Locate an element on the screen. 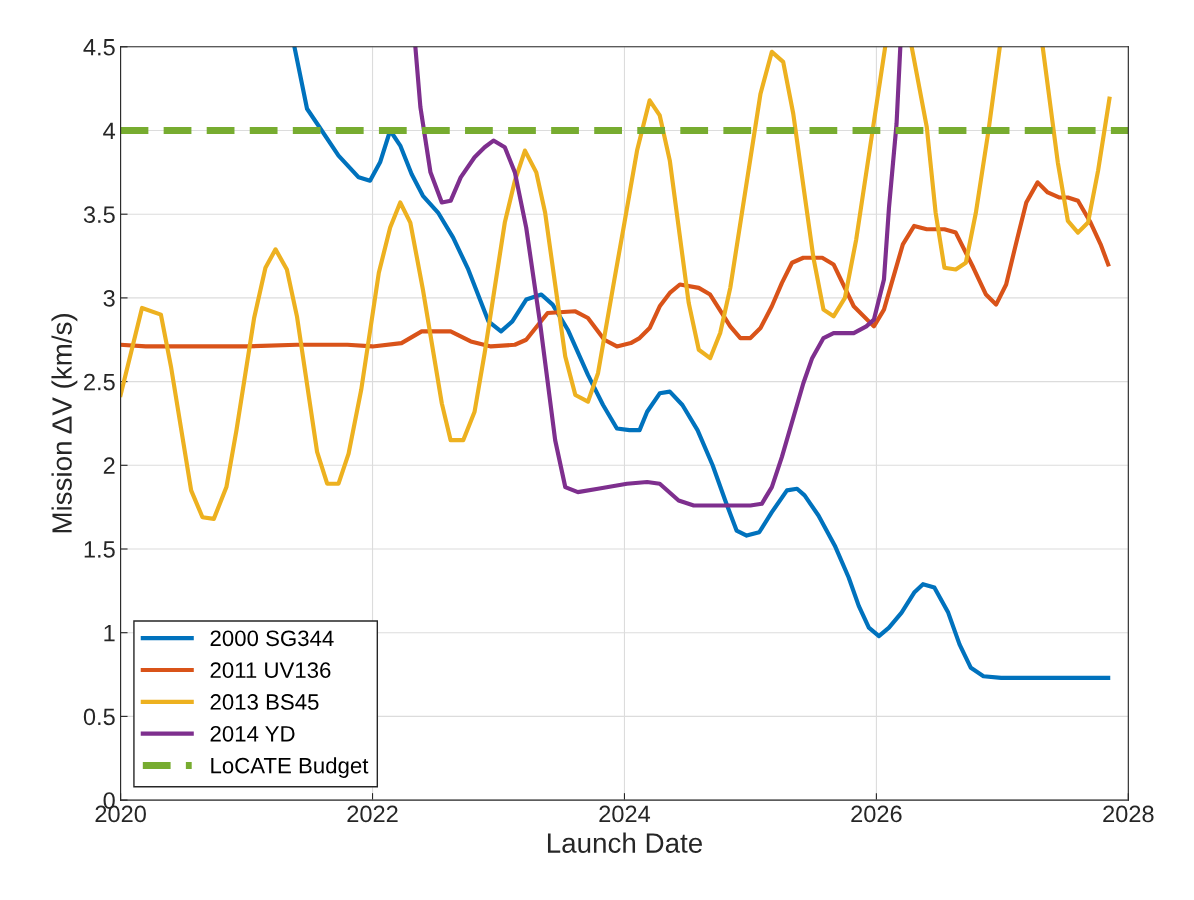 This screenshot has width=1194, height=900. y-axis-title: Mission ΔV (km/s) is located at coordinates (64, 423).